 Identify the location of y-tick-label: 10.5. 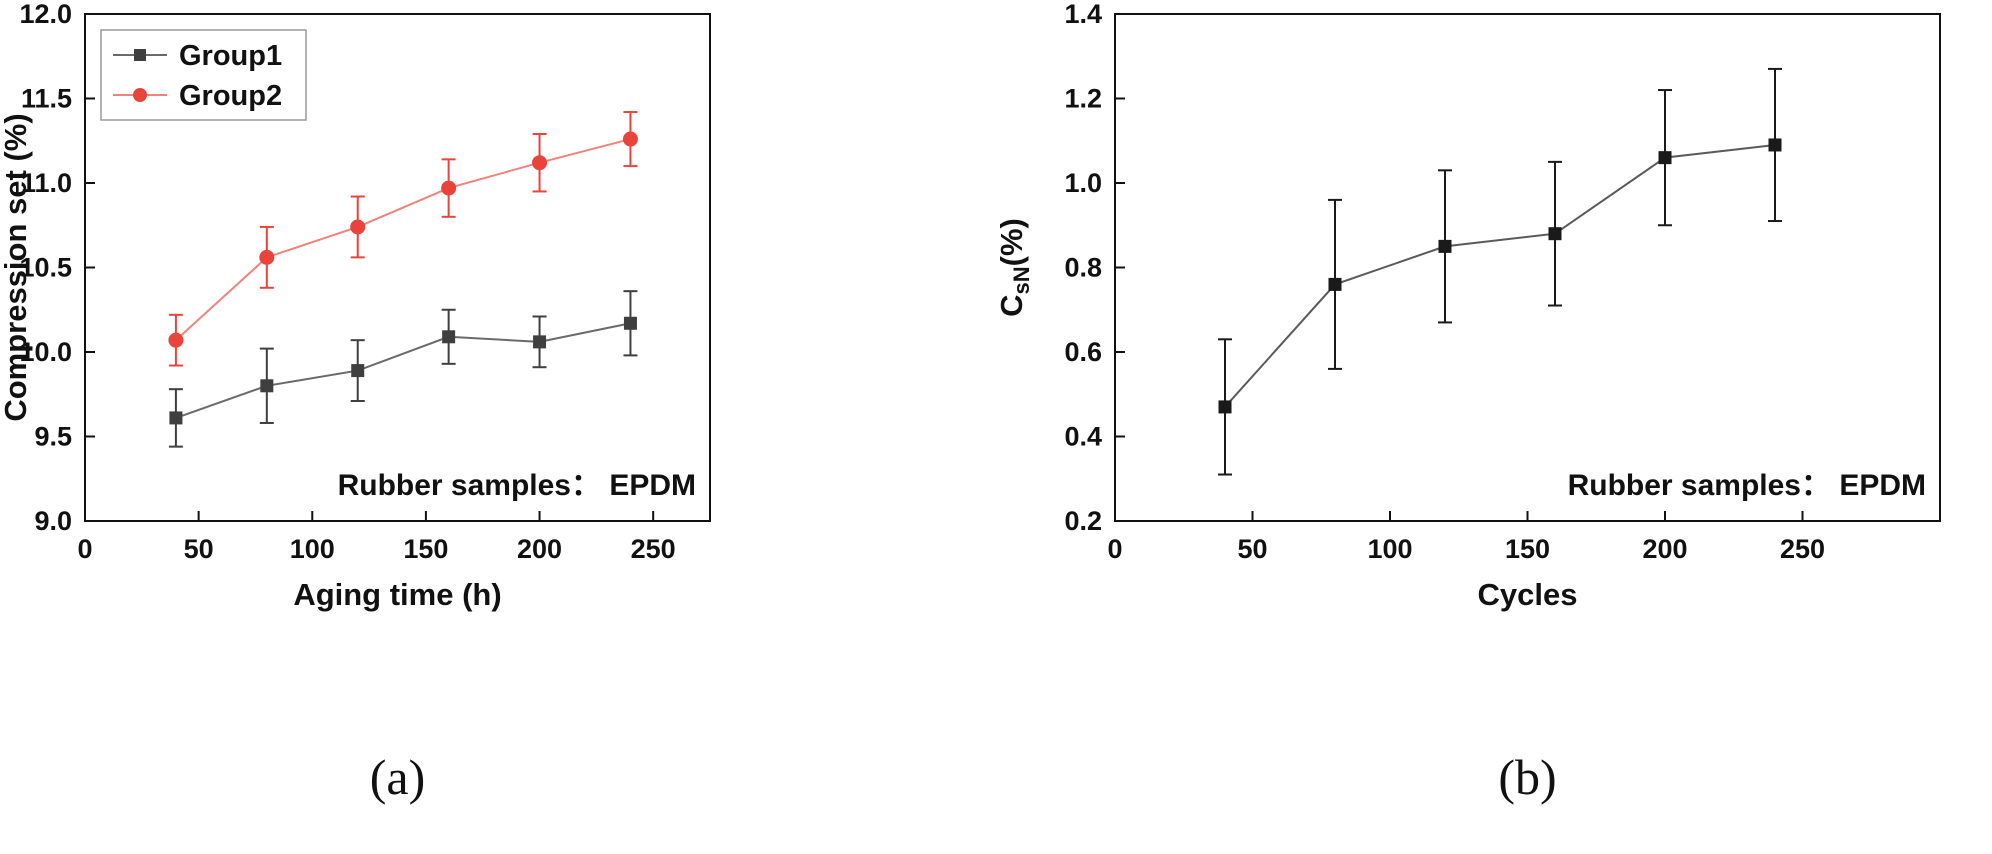
(45, 268).